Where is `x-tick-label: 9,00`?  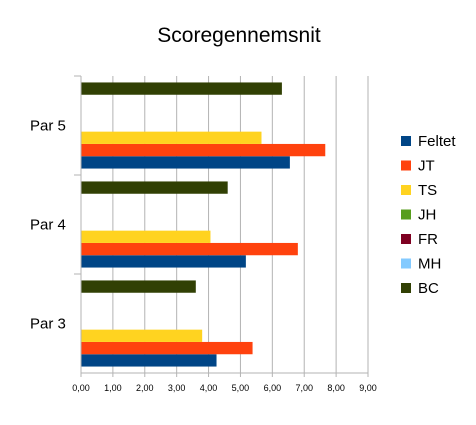 x-tick-label: 9,00 is located at coordinates (368, 388).